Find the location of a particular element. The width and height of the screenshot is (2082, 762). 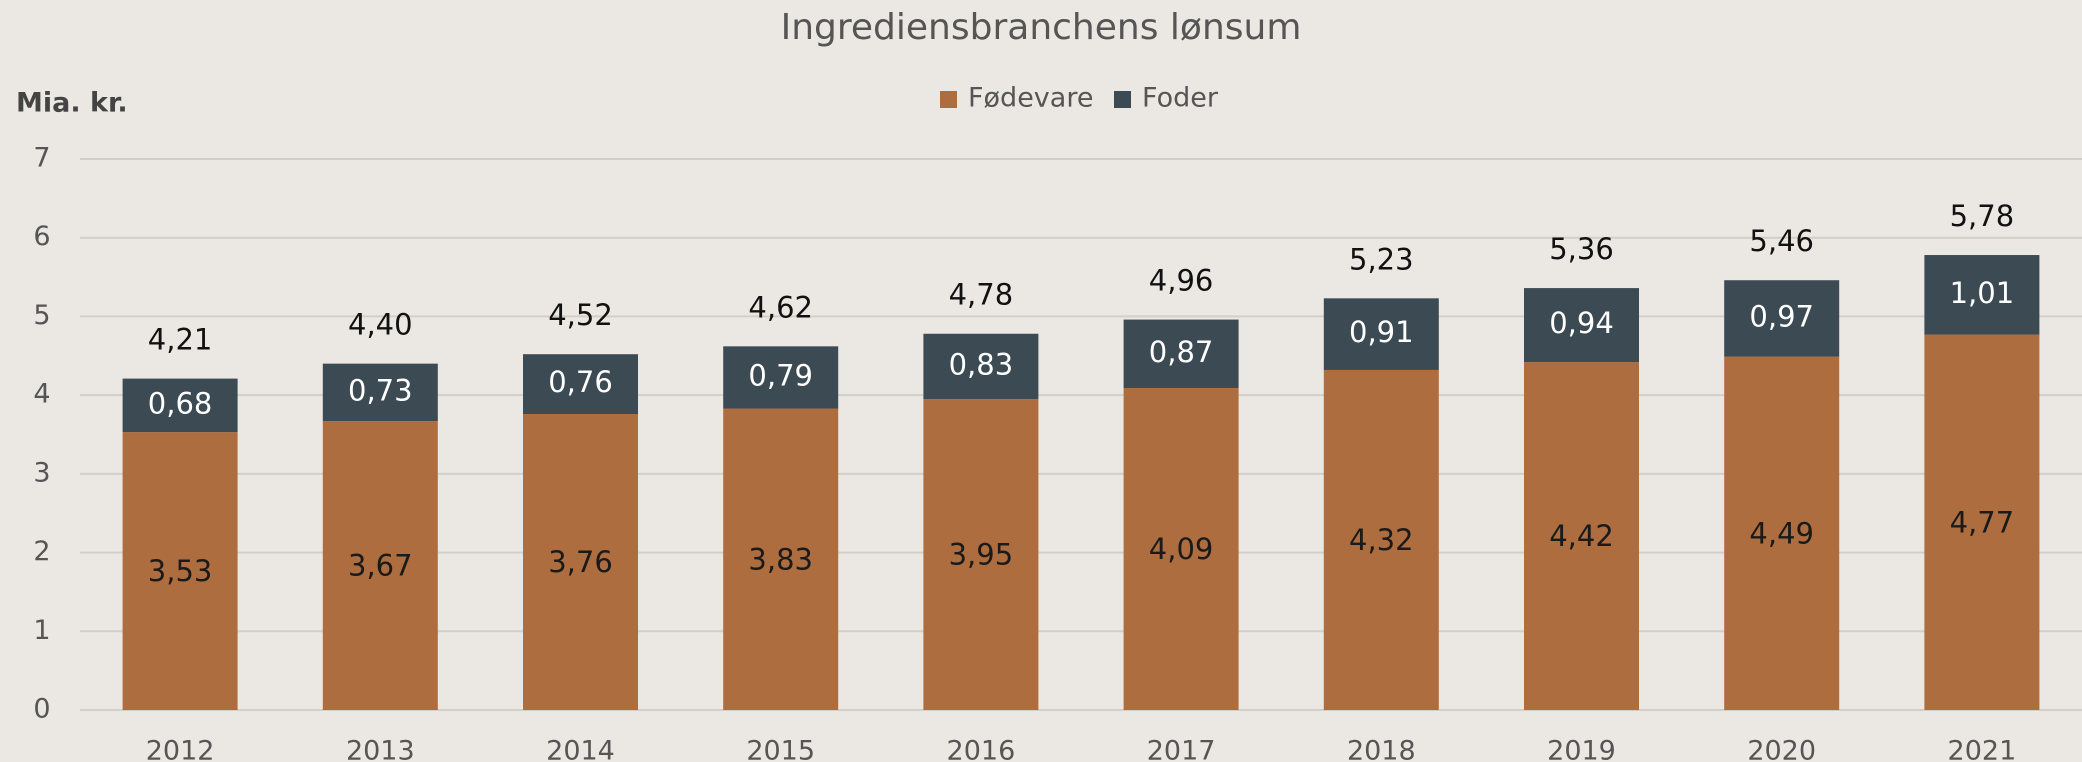

y-tick-label: 2 is located at coordinates (41, 551).